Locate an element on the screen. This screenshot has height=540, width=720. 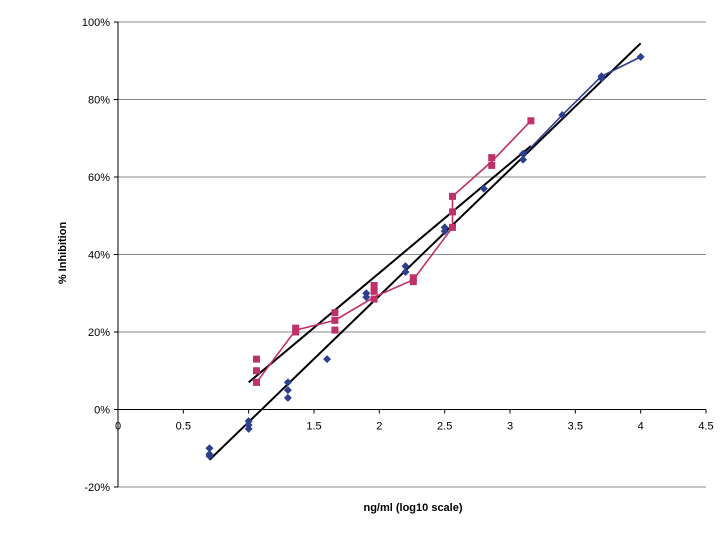
x-tick-label: 2 is located at coordinates (379, 427).